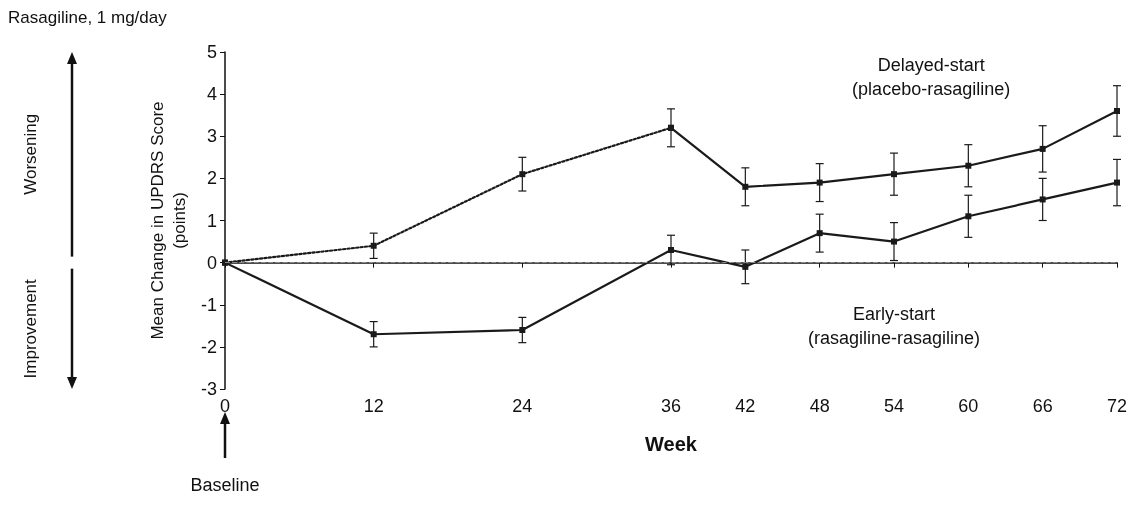  Describe the element at coordinates (30, 154) in the screenshot. I see `text: Worsening` at that location.